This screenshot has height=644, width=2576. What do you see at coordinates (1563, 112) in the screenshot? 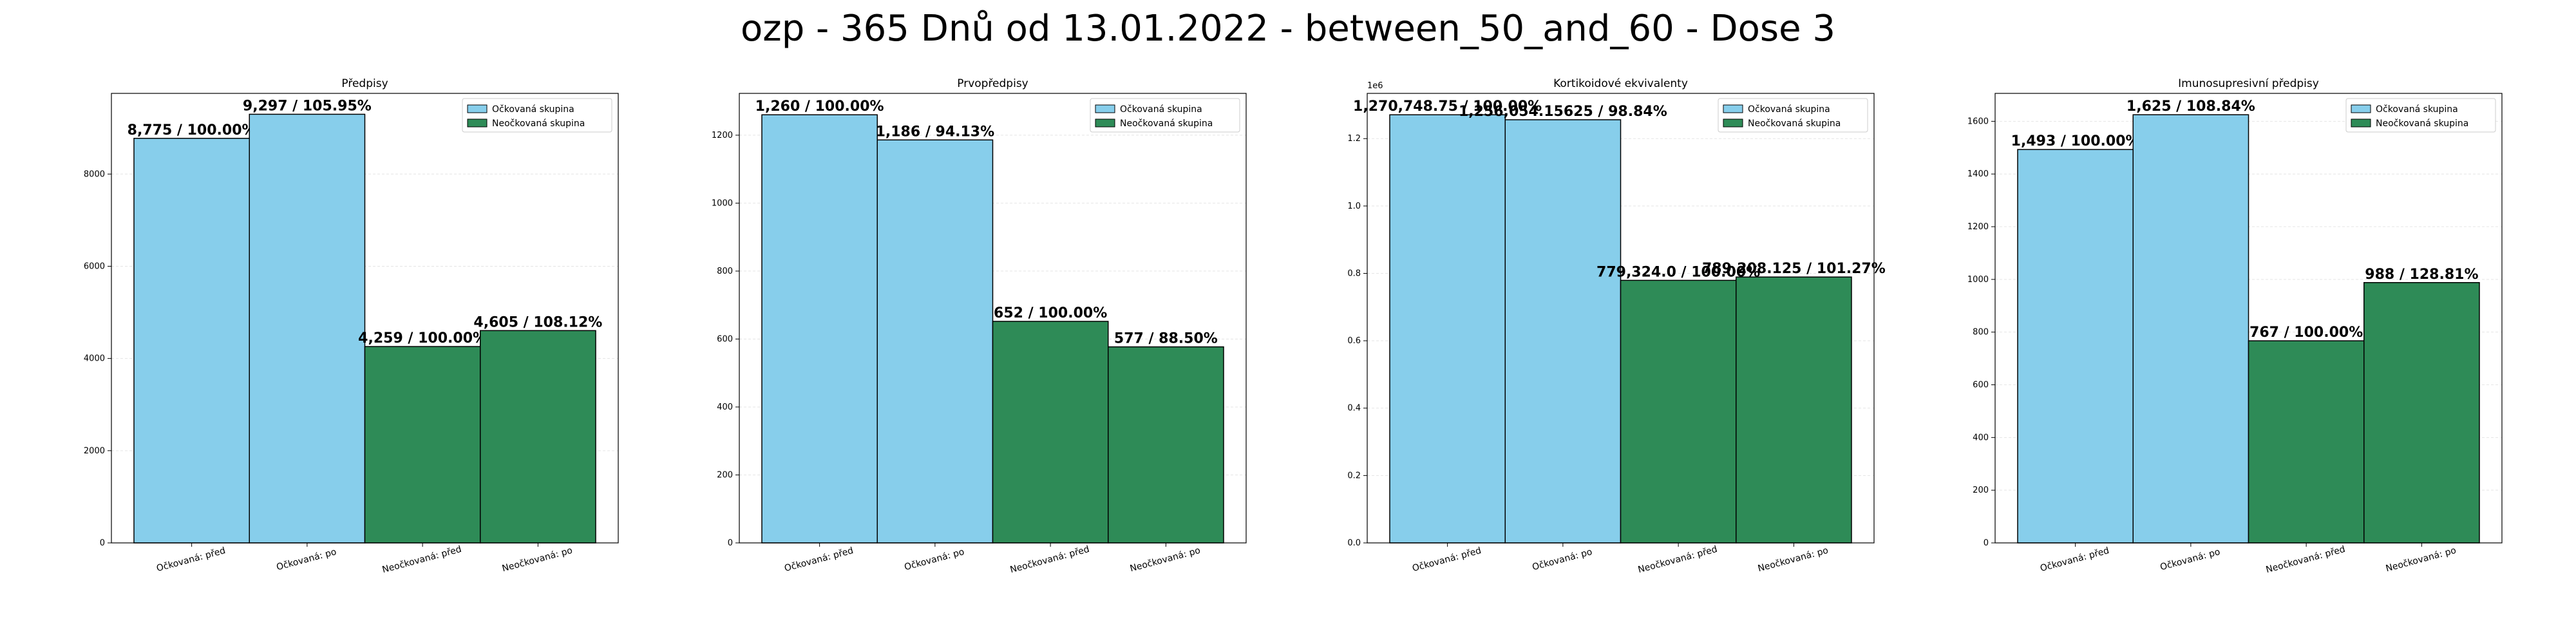
I see `data-label: 1,256,054.15625 / 98.84%` at bounding box center [1563, 112].